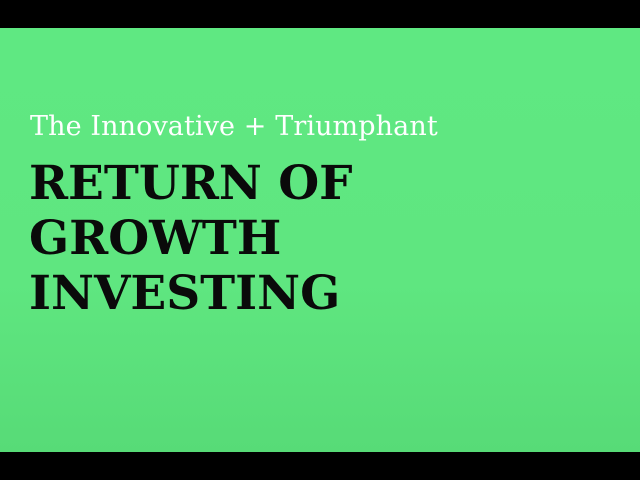 This screenshot has width=640, height=480. Describe the element at coordinates (185, 293) in the screenshot. I see `slide-title-line-3: INVESTING` at that location.